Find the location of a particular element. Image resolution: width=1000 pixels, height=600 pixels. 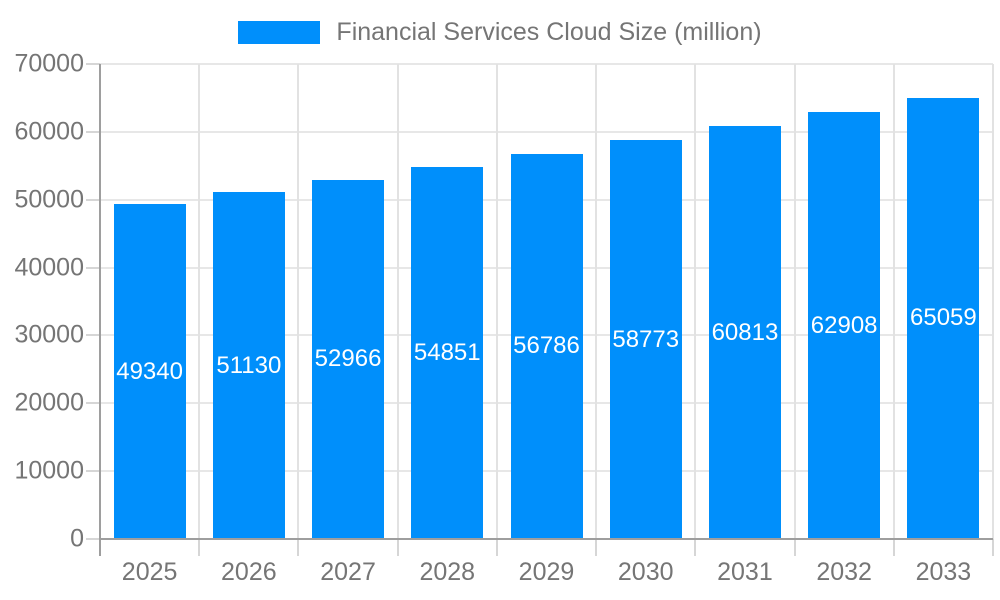

bar-value-label: 56786 is located at coordinates (546, 346).